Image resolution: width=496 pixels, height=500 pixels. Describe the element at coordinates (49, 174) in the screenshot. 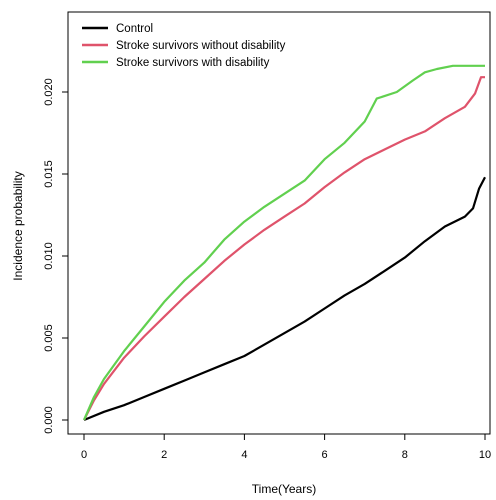

I see `y-tick-label: 0.015` at that location.